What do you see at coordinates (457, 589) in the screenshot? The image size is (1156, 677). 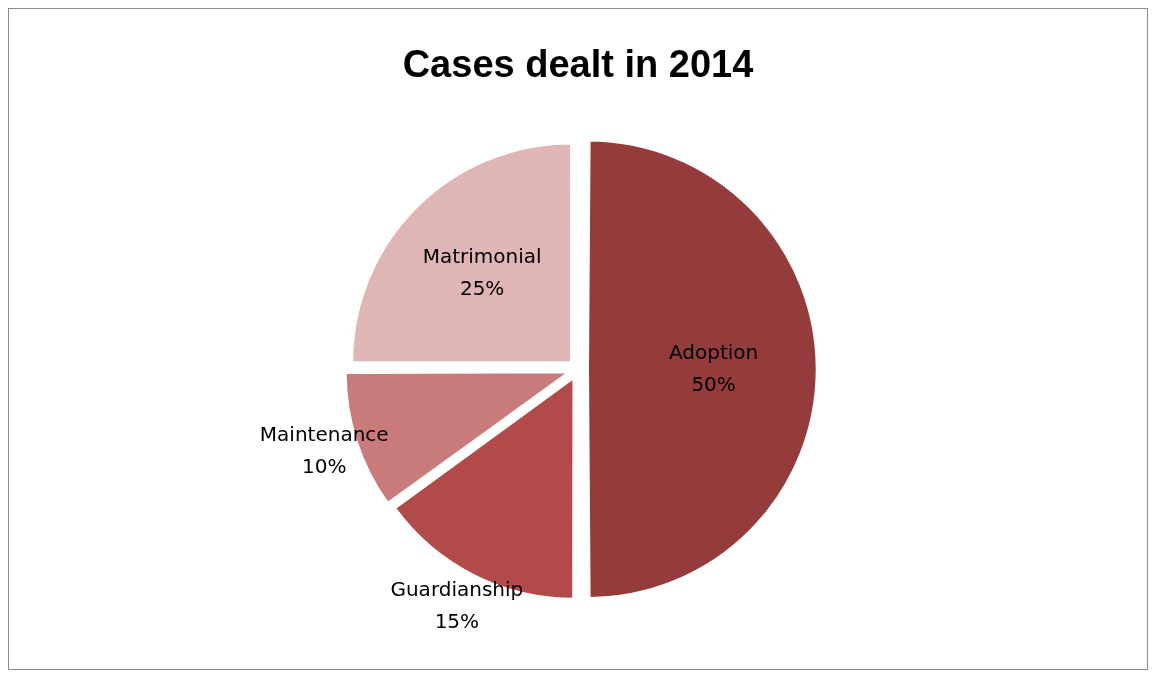 I see `slice-label: Guardianship` at bounding box center [457, 589].